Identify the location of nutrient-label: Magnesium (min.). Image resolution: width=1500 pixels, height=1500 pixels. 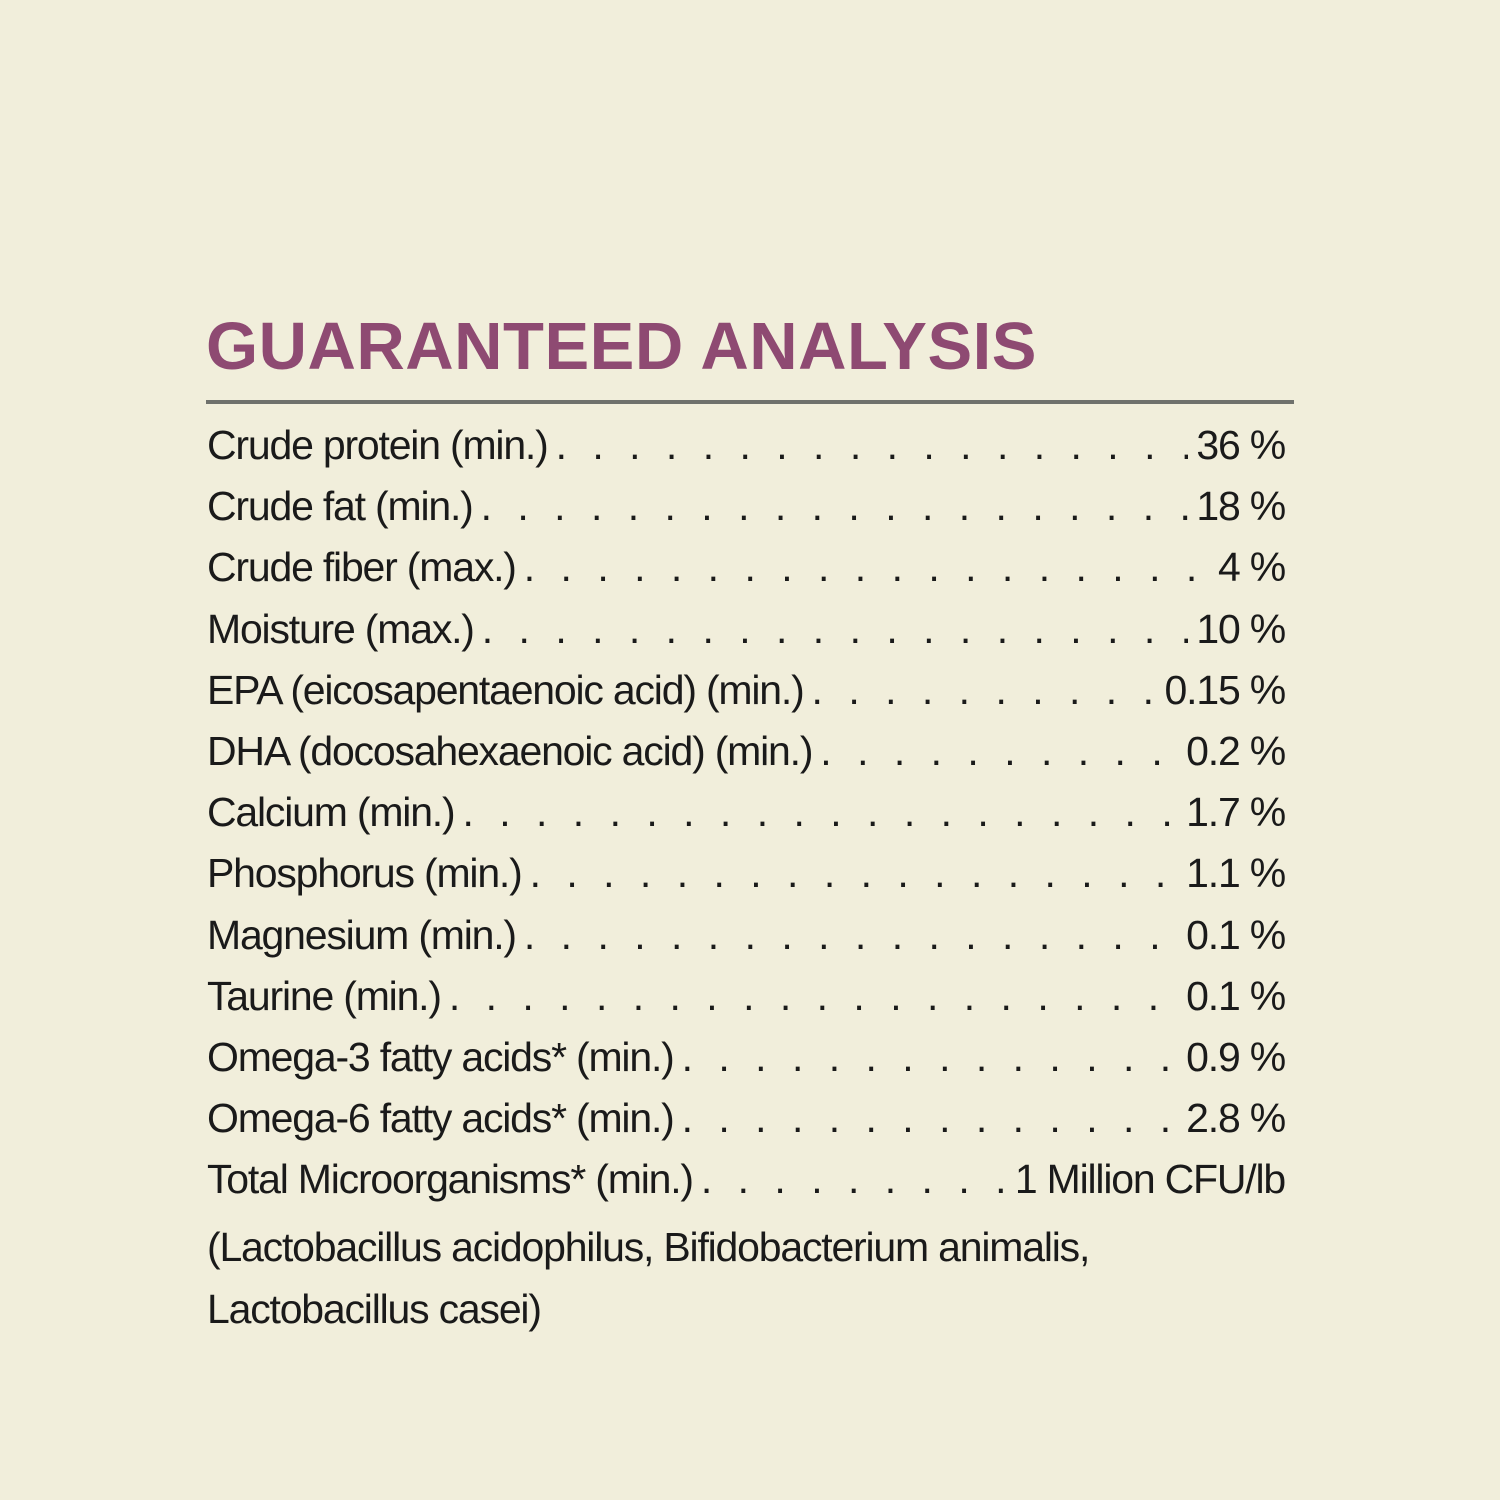
(362, 934).